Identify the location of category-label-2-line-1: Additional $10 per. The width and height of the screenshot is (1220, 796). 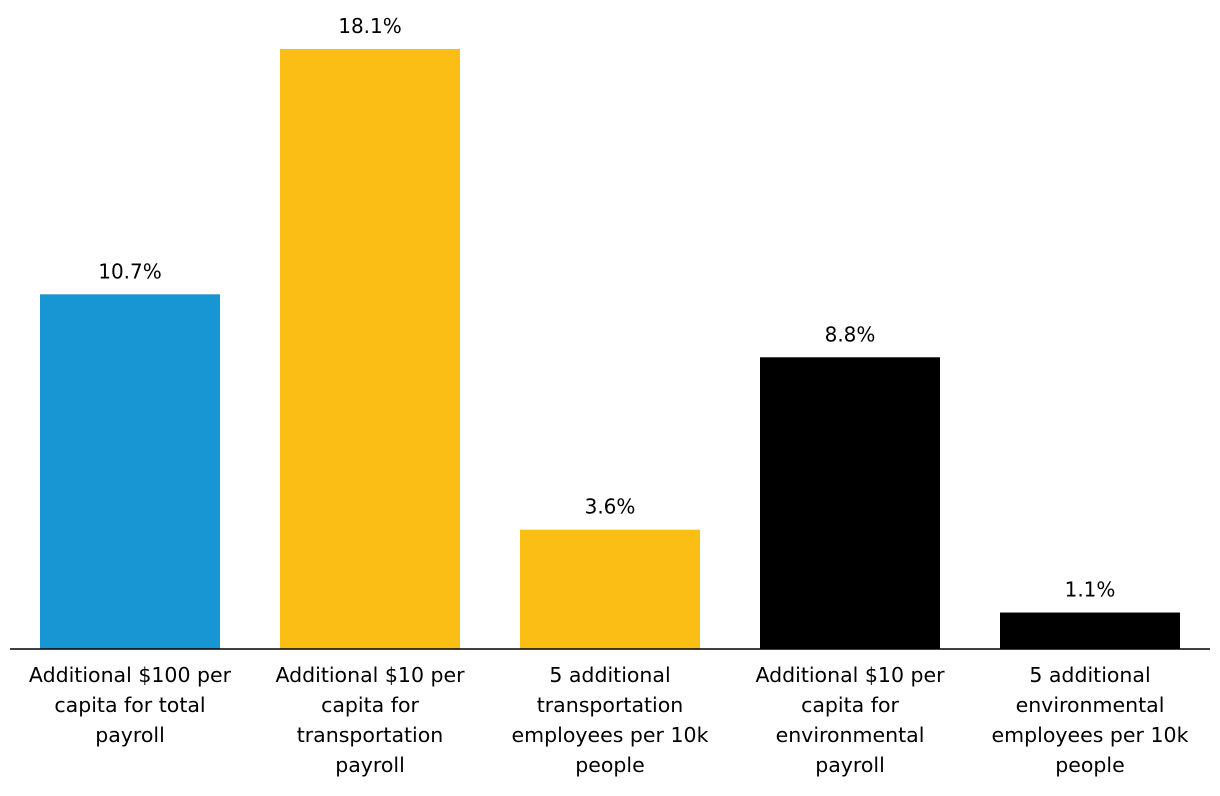
(370, 675).